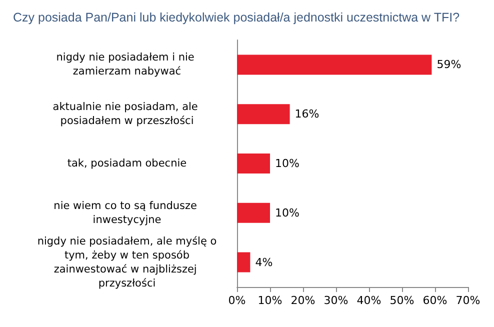 Image resolution: width=494 pixels, height=327 pixels. Describe the element at coordinates (237, 300) in the screenshot. I see `x-tick-label: 0%` at that location.